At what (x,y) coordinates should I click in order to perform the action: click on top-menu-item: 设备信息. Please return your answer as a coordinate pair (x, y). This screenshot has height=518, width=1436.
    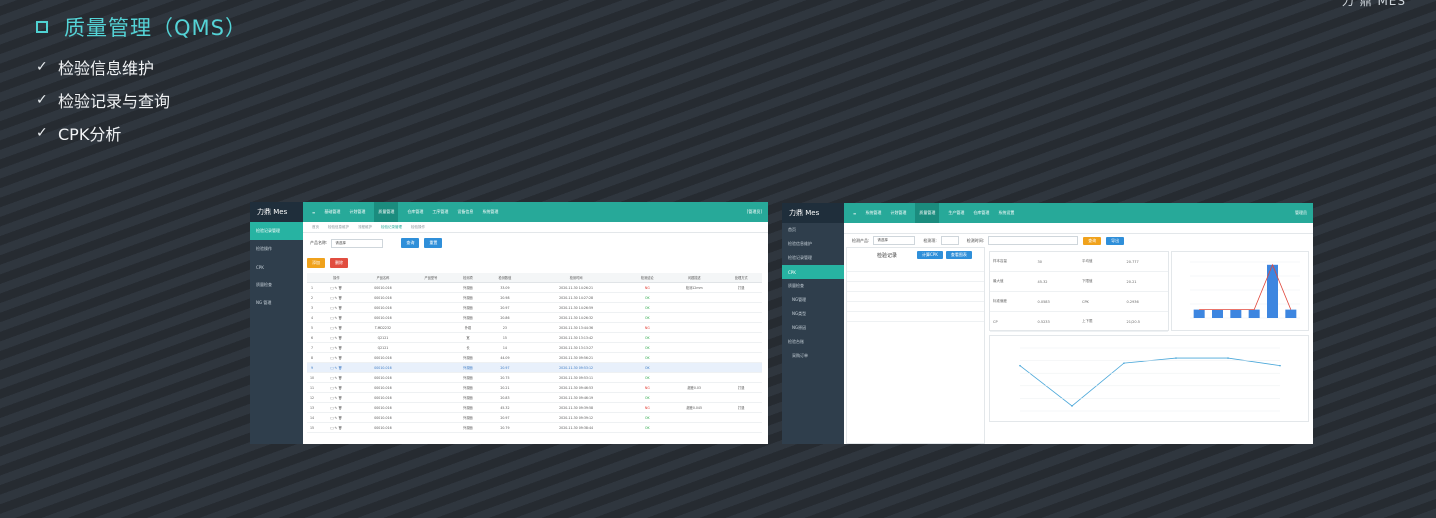
    Looking at the image, I should click on (465, 211).